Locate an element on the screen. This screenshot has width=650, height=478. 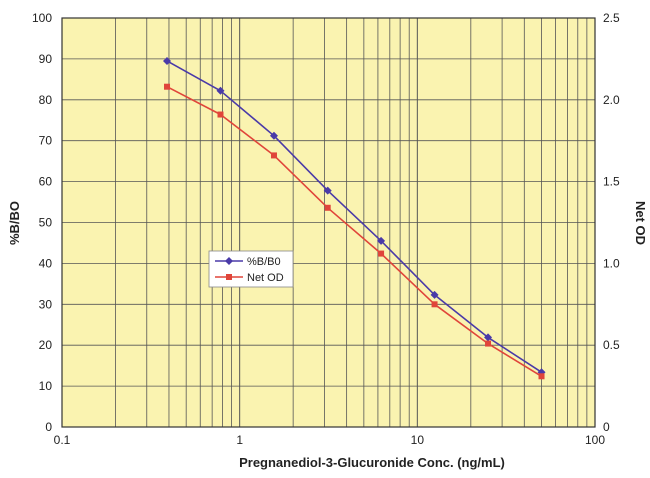
y-tick-label: 90 is located at coordinates (46, 59).